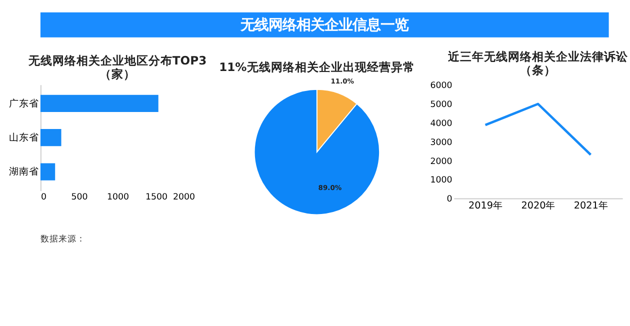  What do you see at coordinates (24, 172) in the screenshot?
I see `y-tick-label: 湖南省` at bounding box center [24, 172].